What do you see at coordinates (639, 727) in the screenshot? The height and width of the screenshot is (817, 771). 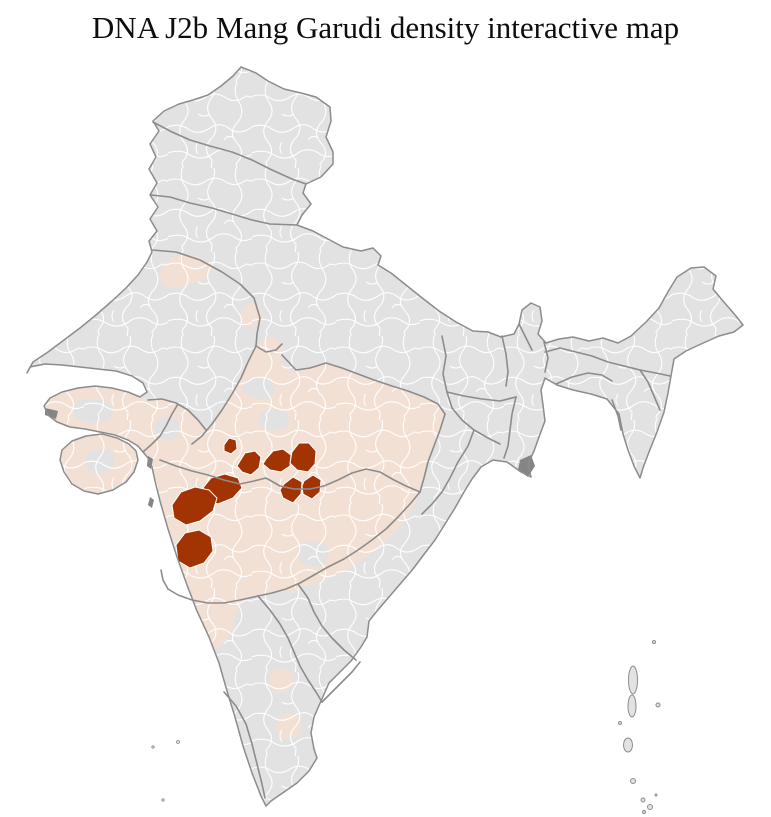 I see `andaman-nicobar-islands` at bounding box center [639, 727].